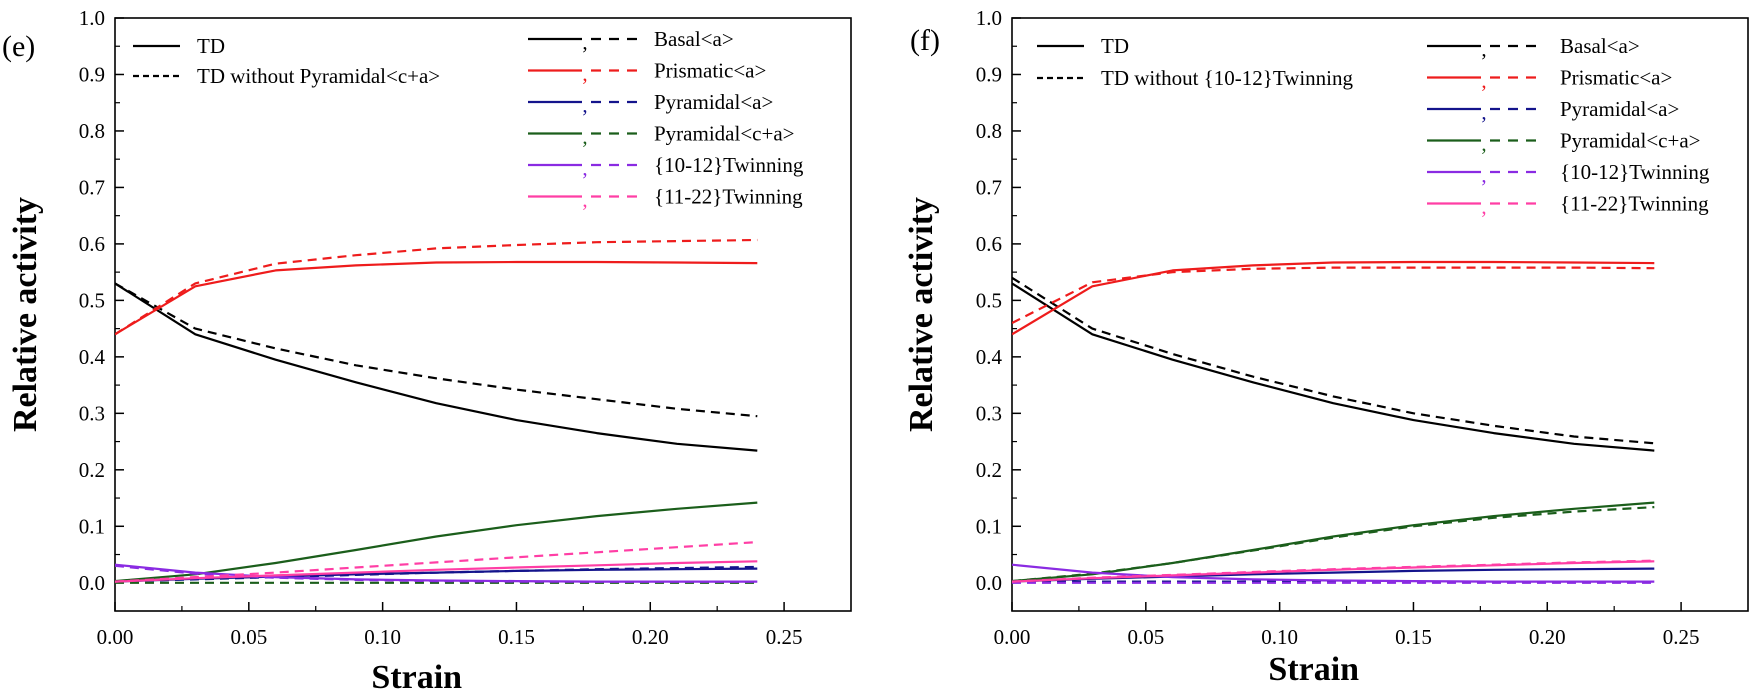 This screenshot has height=695, width=1750. What do you see at coordinates (925, 40) in the screenshot?
I see `panel-label: (f)` at bounding box center [925, 40].